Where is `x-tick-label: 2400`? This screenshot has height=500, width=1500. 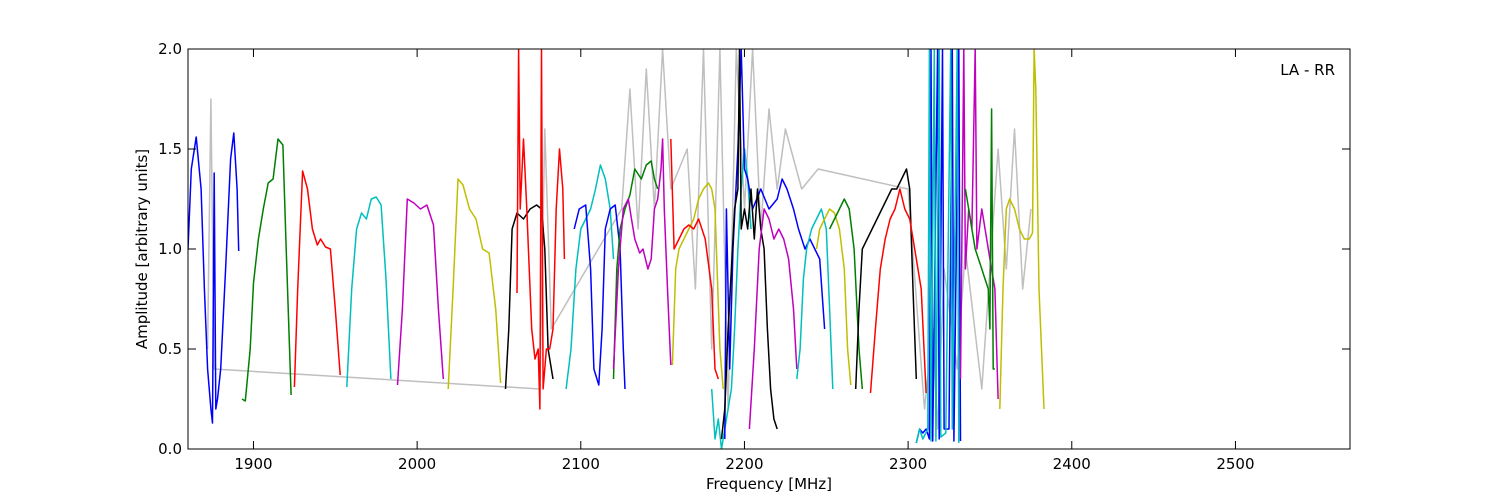 x-tick-label: 2400 is located at coordinates (1072, 464).